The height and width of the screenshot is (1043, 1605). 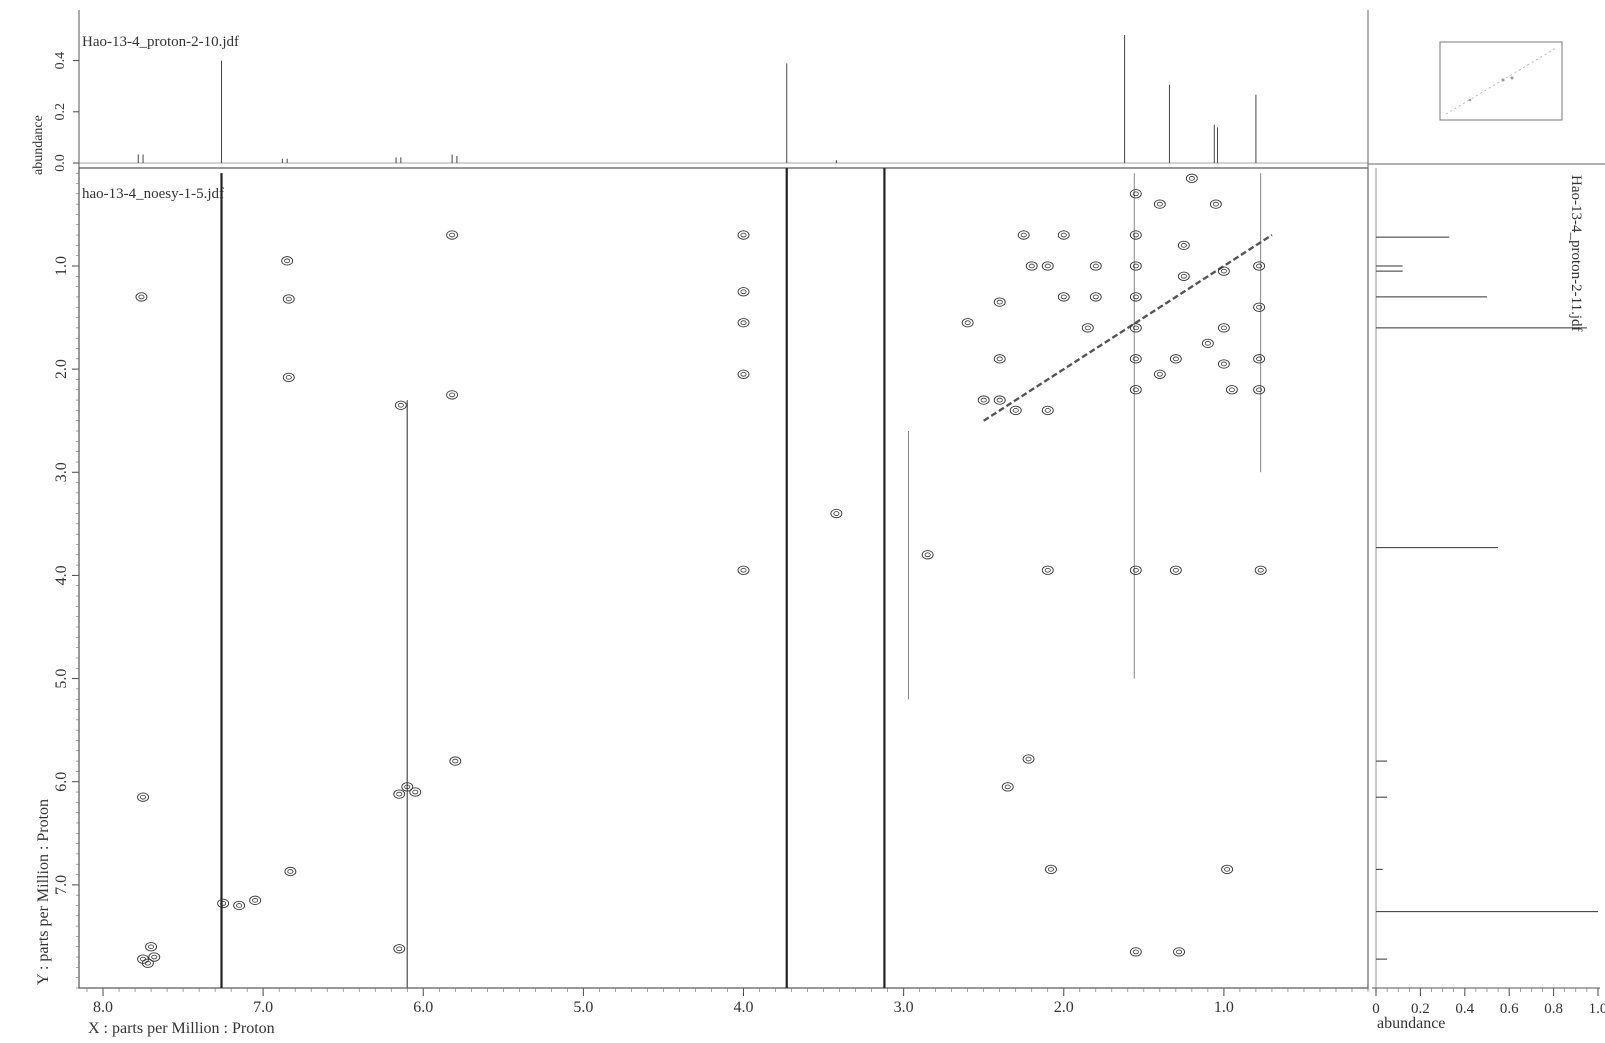 I want to click on right-x-tick-label: 0, so click(x=1376, y=1009).